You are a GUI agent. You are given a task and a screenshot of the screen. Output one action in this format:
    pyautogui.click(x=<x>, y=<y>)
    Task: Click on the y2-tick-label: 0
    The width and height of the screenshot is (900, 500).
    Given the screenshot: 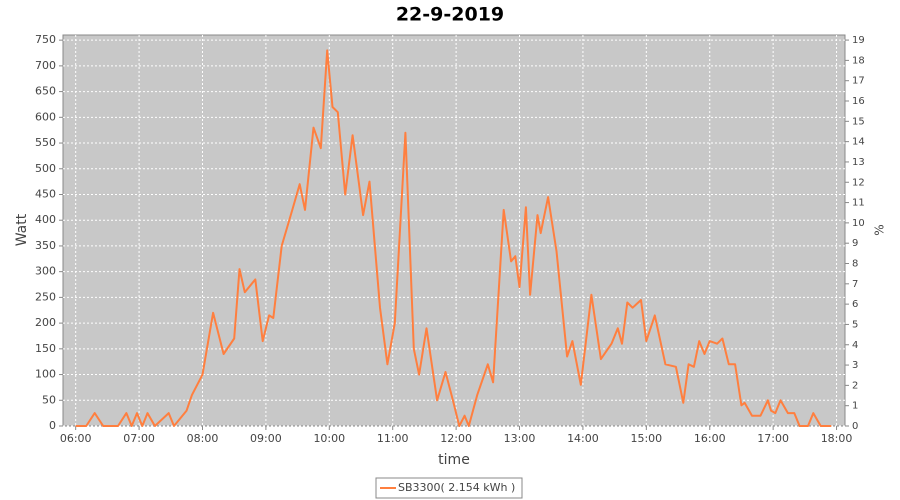 What is the action you would take?
    pyautogui.click(x=855, y=426)
    